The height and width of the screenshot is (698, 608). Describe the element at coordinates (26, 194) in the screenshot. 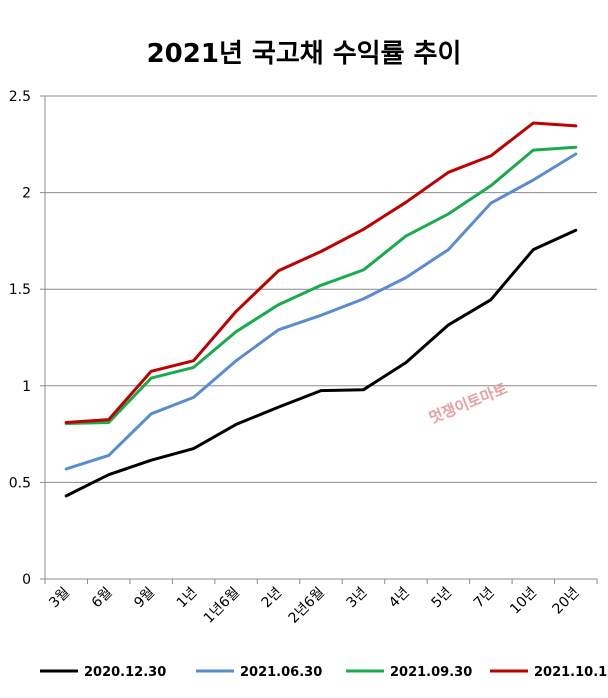

I see `y-tick-label-4: 2` at that location.